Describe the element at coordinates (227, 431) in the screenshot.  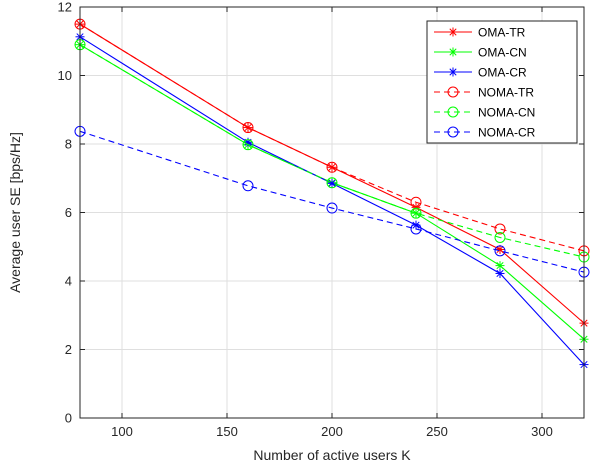
I see `x-tick-label: 150` at that location.